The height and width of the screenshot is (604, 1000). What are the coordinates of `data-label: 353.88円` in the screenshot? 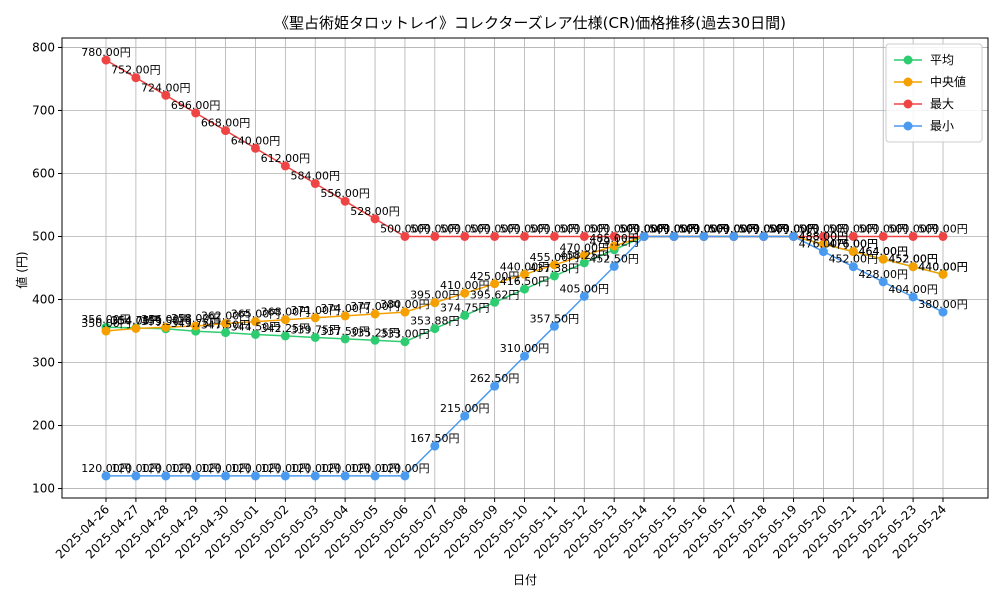 It's located at (435, 321).